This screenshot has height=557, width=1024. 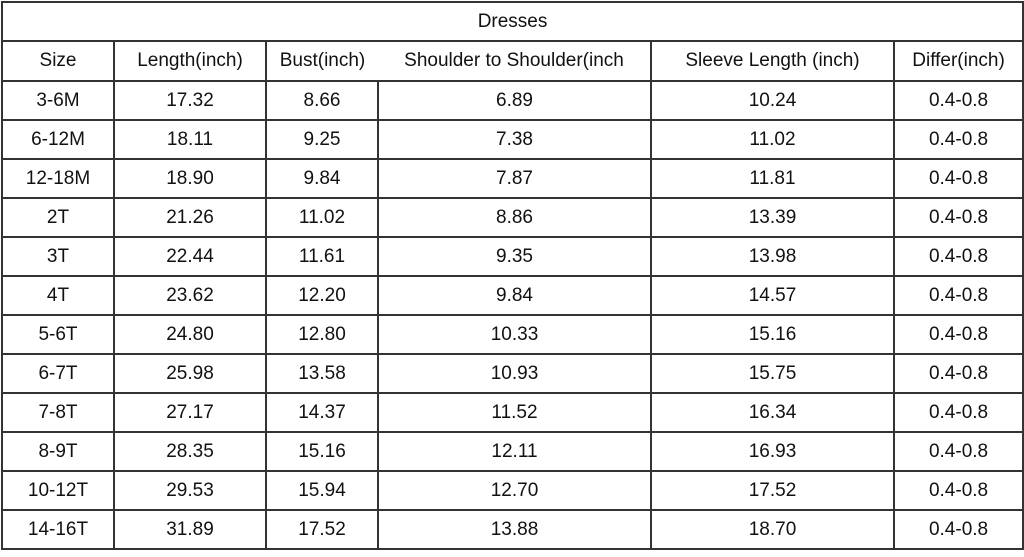 I want to click on header-sleeve: Sleeve Length (inch), so click(x=772, y=61).